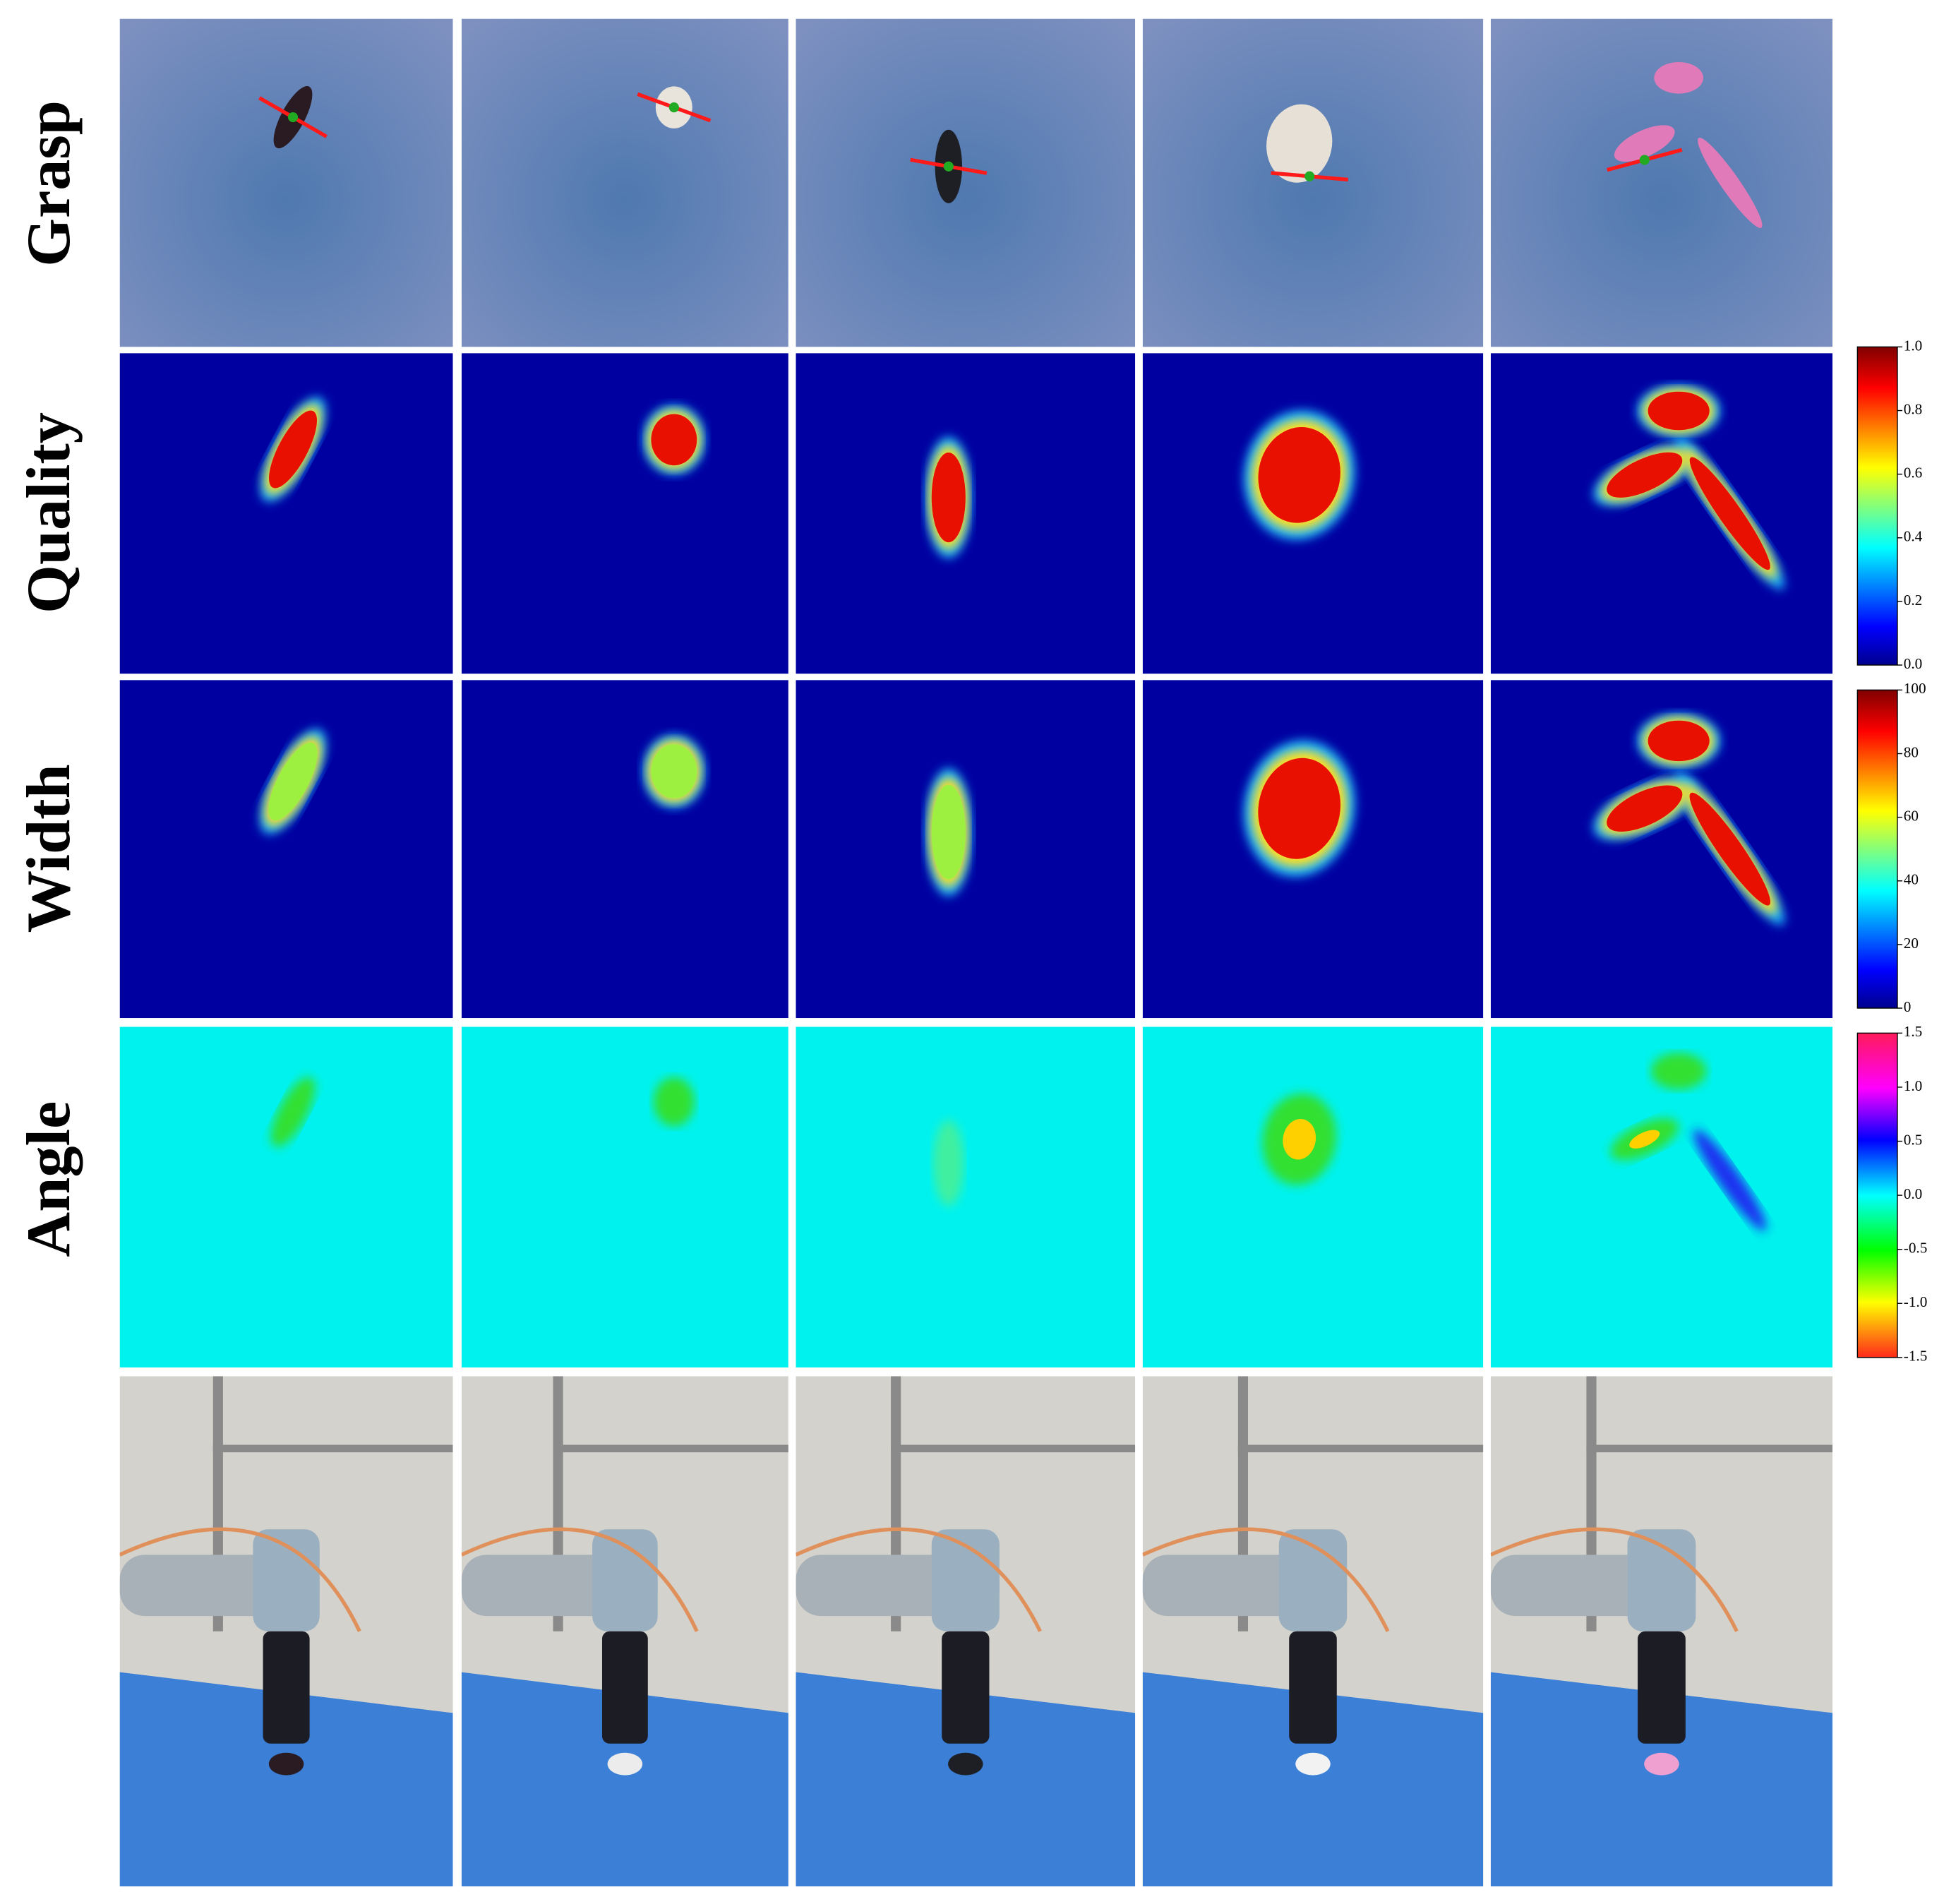 This screenshot has width=1956, height=1904. What do you see at coordinates (1913, 600) in the screenshot?
I see `colorbar-label: 0.2` at bounding box center [1913, 600].